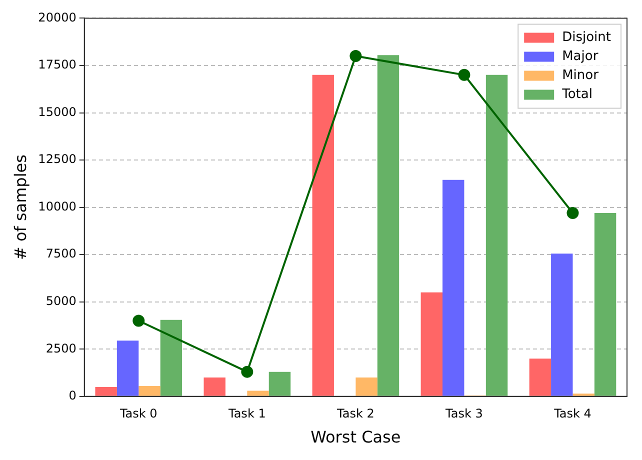  What do you see at coordinates (72, 395) in the screenshot?
I see `y-tick-label: 0` at bounding box center [72, 395].